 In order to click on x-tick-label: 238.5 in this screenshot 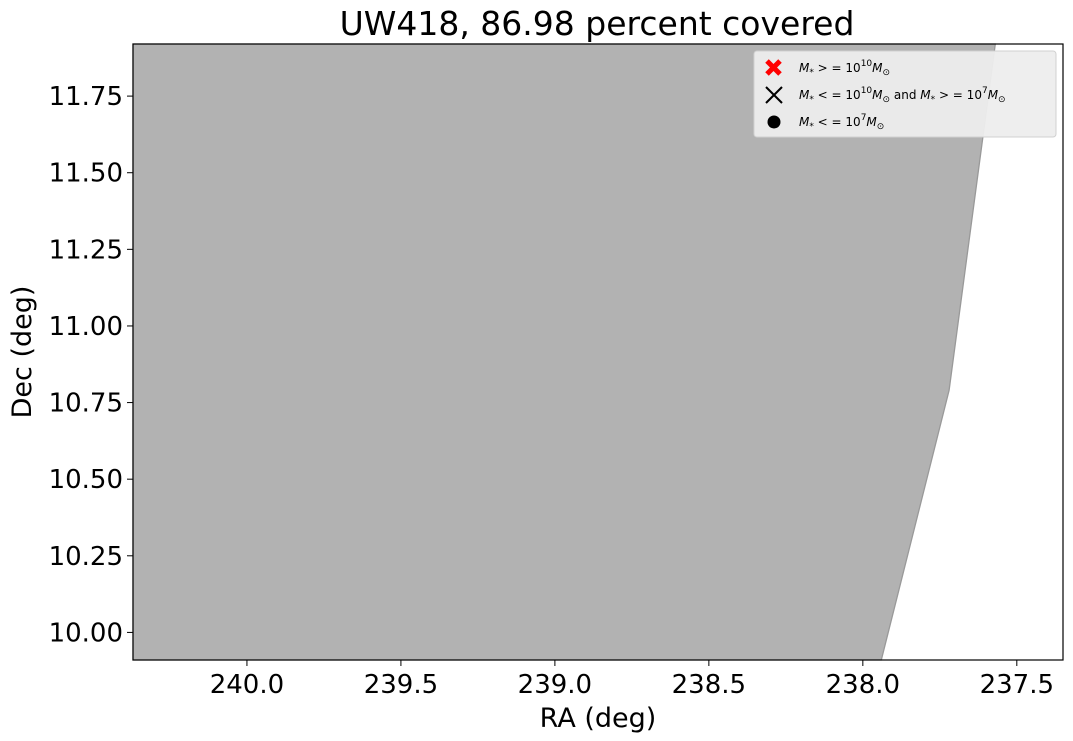, I will do `click(709, 685)`.